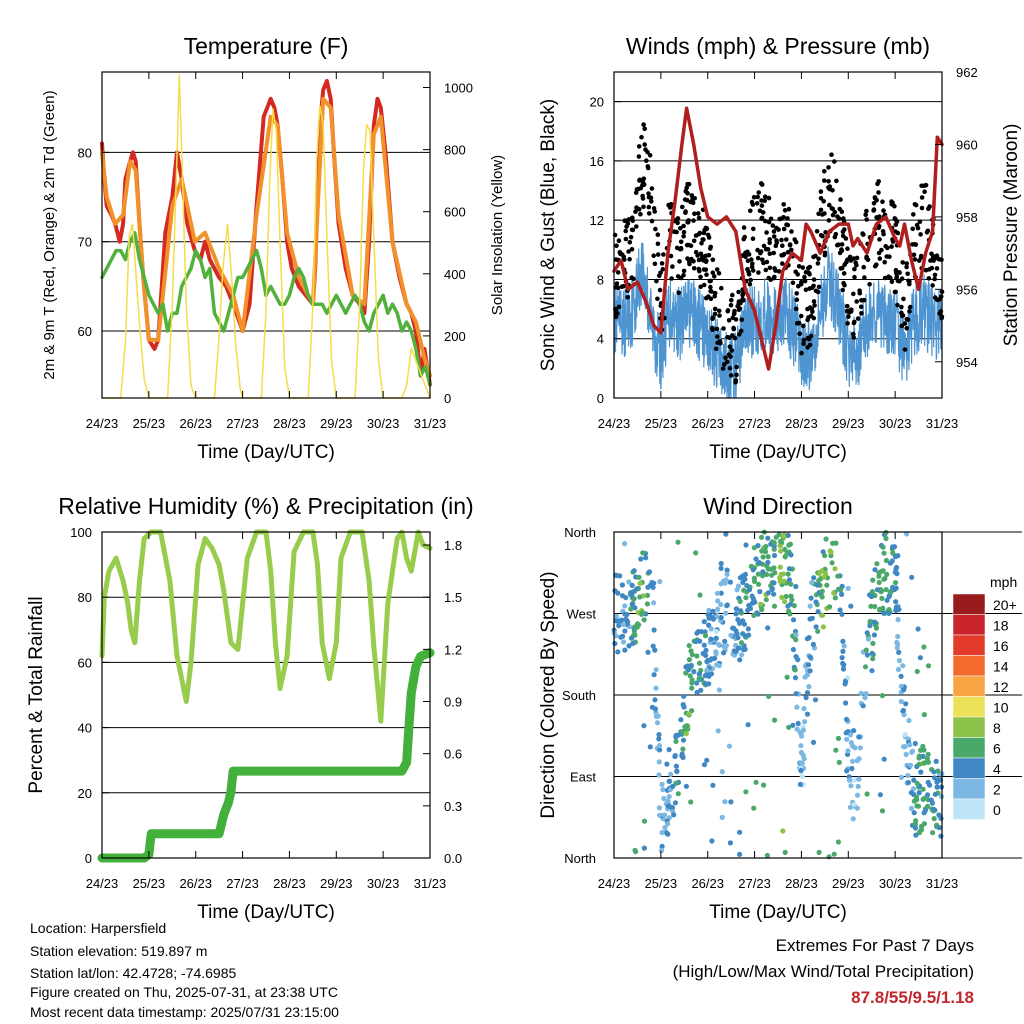 This screenshot has height=1024, width=1024. What do you see at coordinates (242, 883) in the screenshot?
I see `x-tick-label: 27/23` at bounding box center [242, 883].